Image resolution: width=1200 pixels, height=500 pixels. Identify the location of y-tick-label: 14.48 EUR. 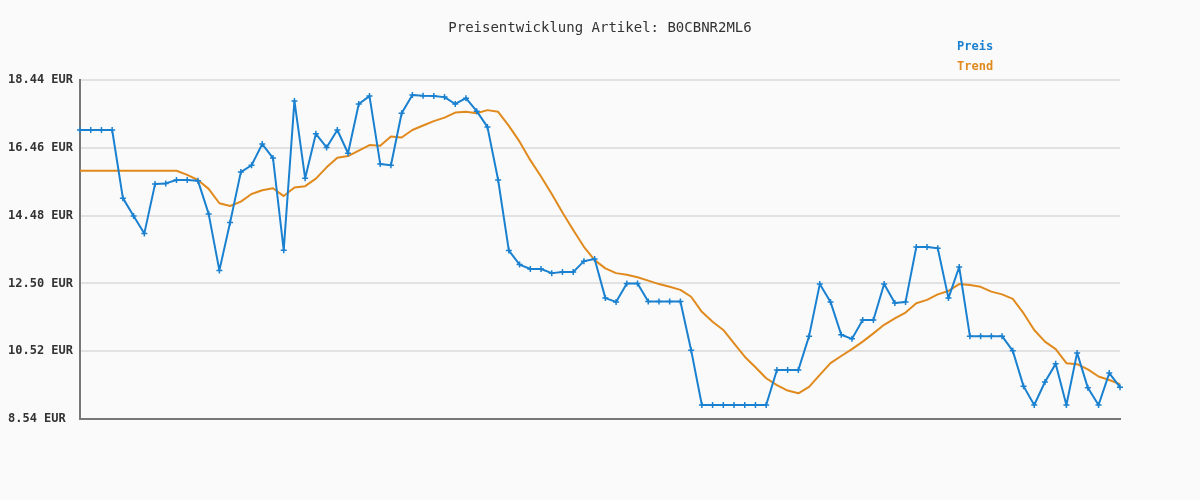
(41, 214).